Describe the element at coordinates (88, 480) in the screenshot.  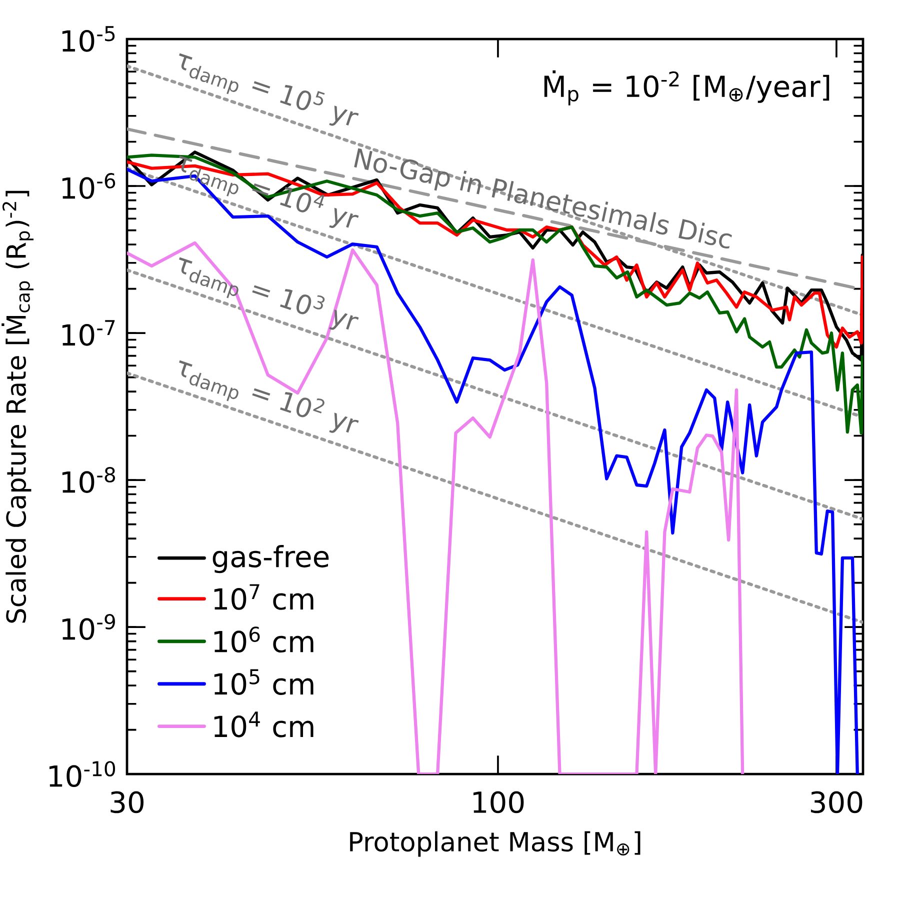
I see `y-tick-label: 10$^{-8}$` at that location.